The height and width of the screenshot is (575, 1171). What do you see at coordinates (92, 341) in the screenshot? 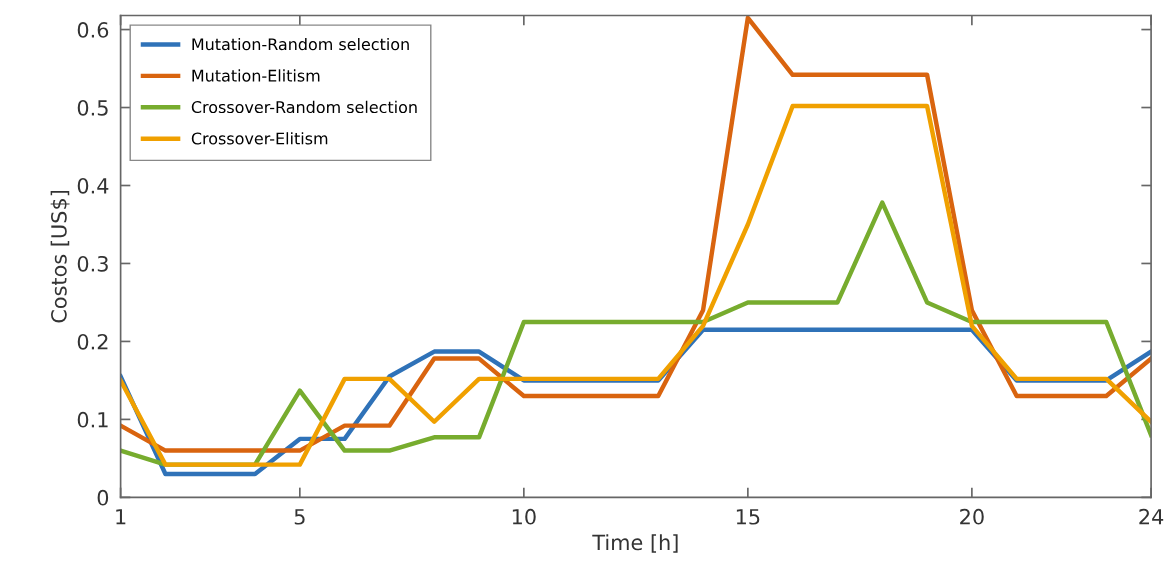
I see `y-tick-label: 0.2` at bounding box center [92, 341].